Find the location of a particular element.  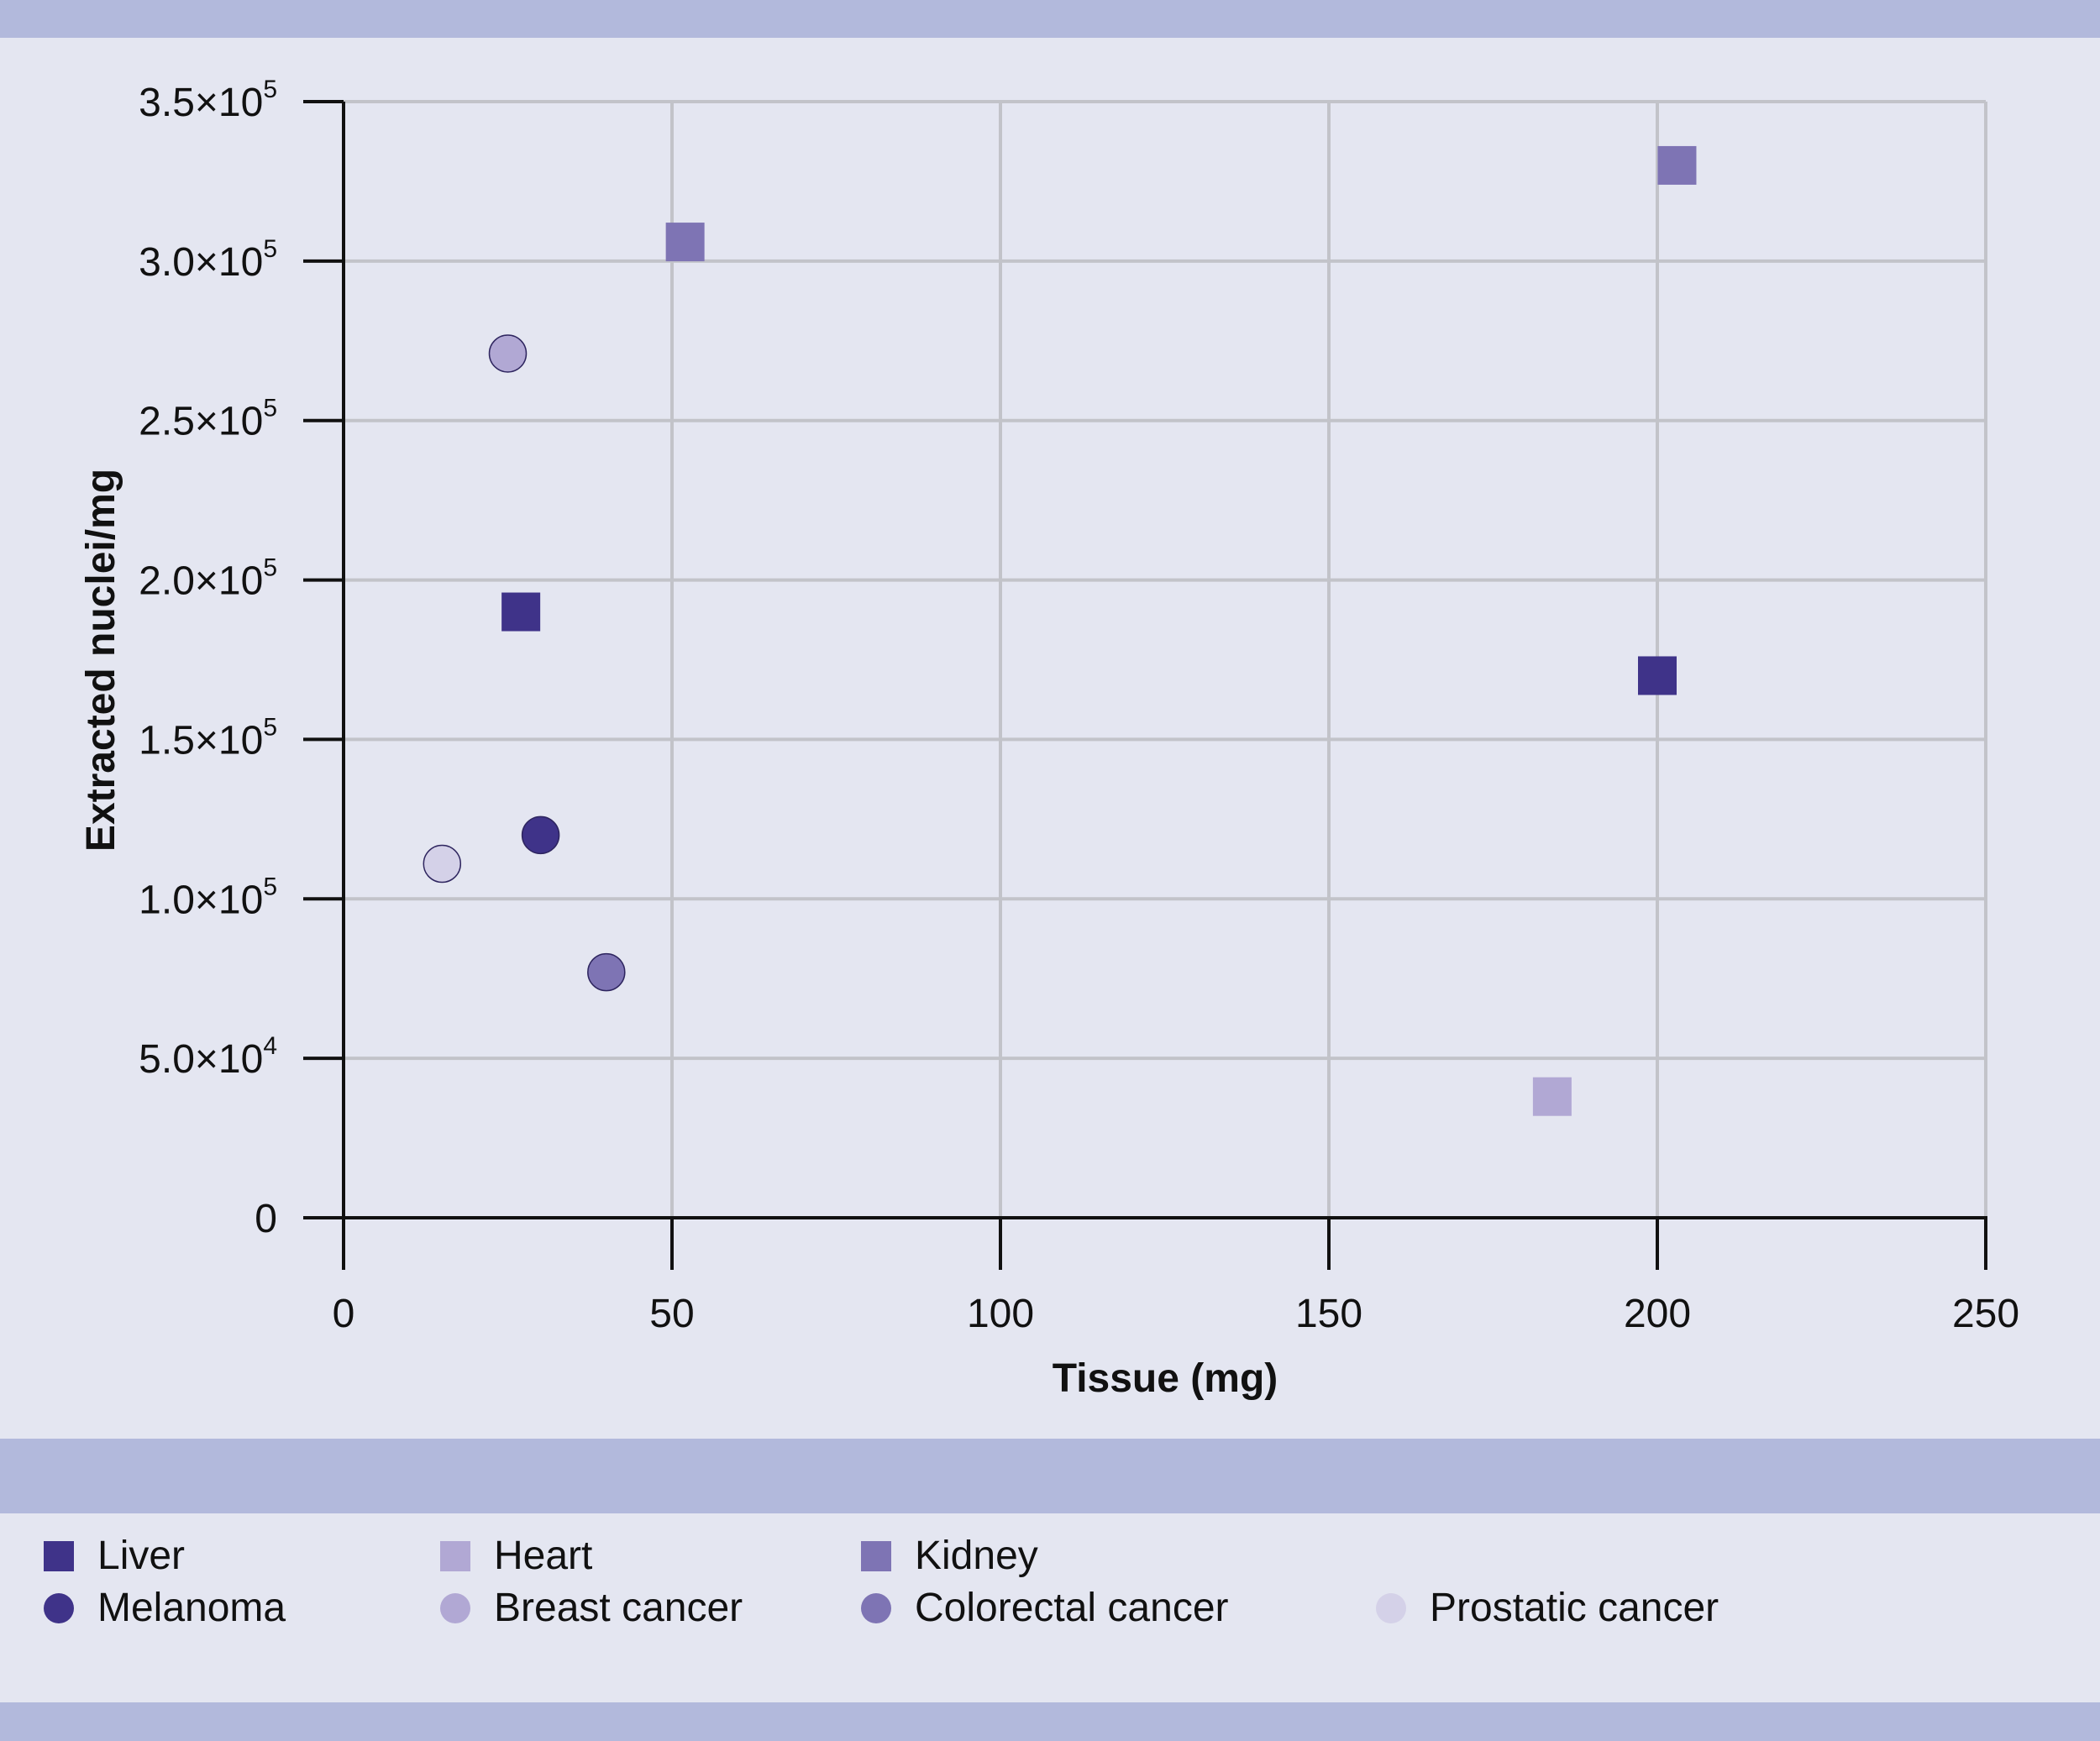

bottom-band is located at coordinates (1050, 1722).